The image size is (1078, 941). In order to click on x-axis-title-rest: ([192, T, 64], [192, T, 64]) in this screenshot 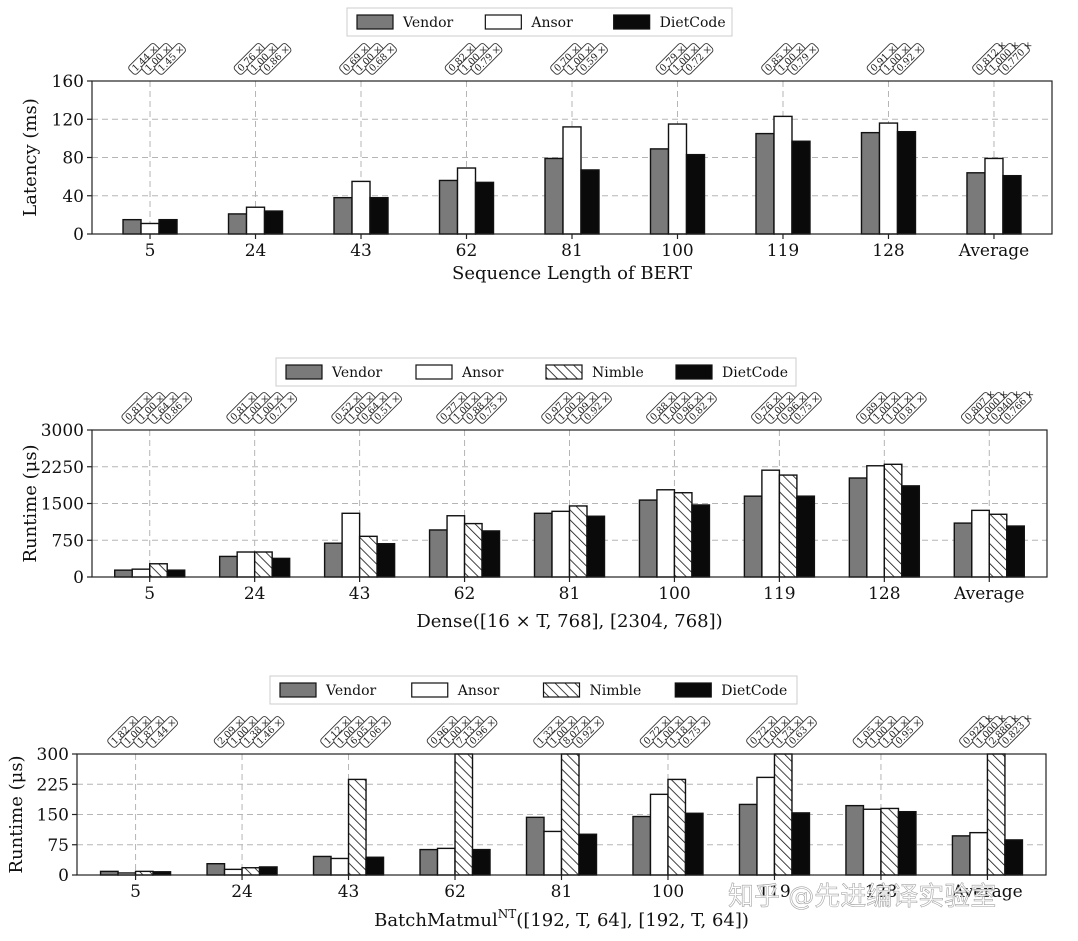, I will do `click(632, 920)`.